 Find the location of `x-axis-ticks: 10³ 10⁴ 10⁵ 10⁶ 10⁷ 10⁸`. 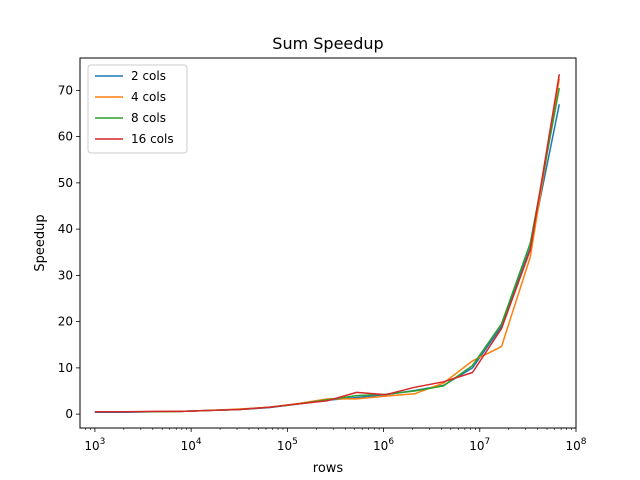

x-axis-ticks: 10³ 10⁴ 10⁵ 10⁶ 10⁷ 10⁸ is located at coordinates (335, 440).